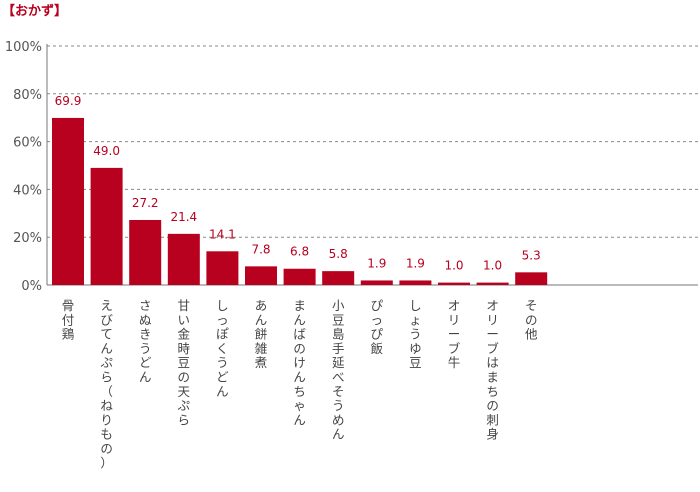 The height and width of the screenshot is (492, 700). Describe the element at coordinates (35, 11) in the screenshot. I see `chart-title: 【おかず】` at that location.